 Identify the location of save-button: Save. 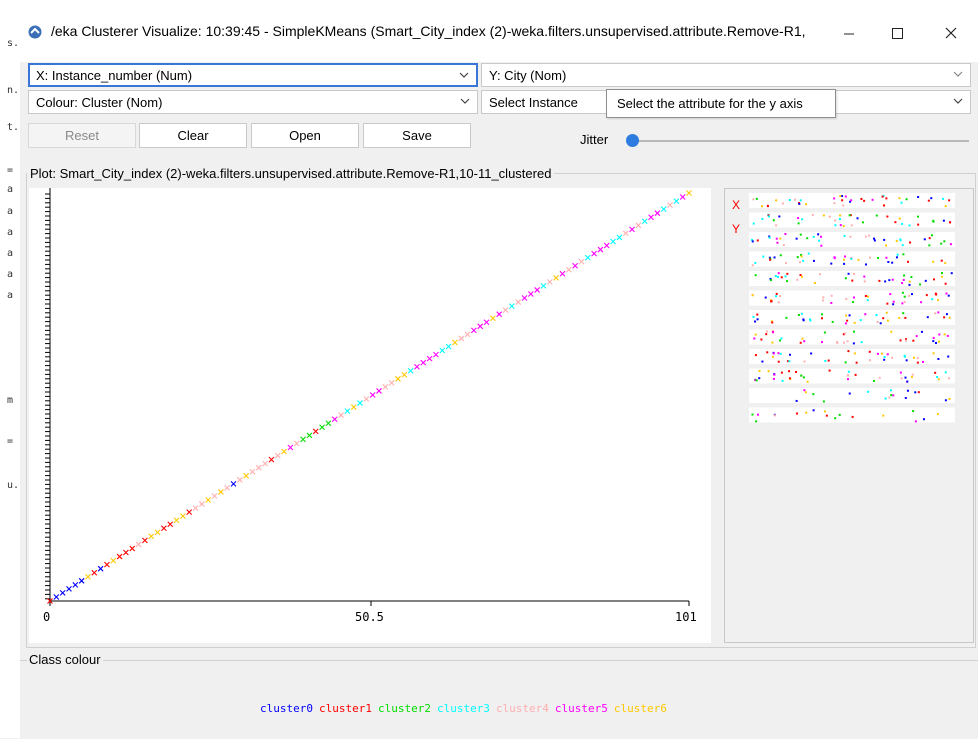
(417, 135).